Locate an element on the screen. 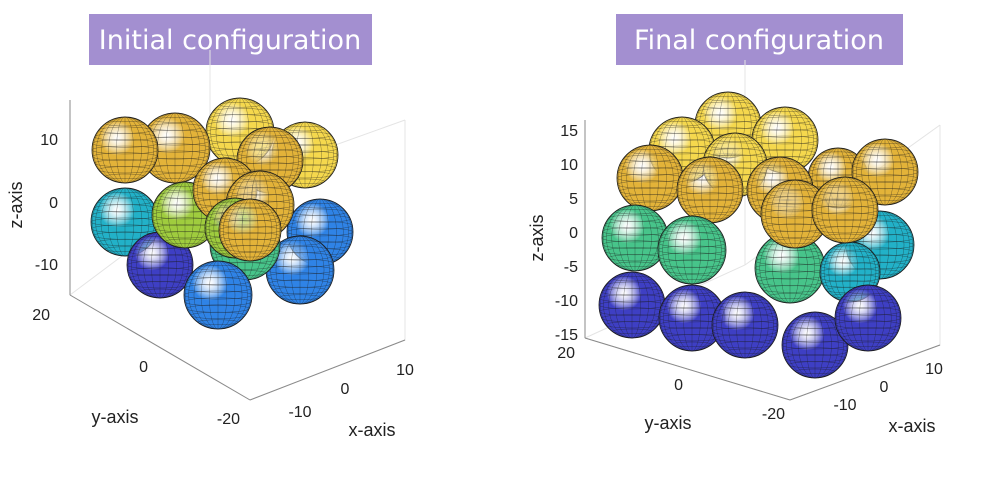  z-tick-final-1: 15 is located at coordinates (569, 131).